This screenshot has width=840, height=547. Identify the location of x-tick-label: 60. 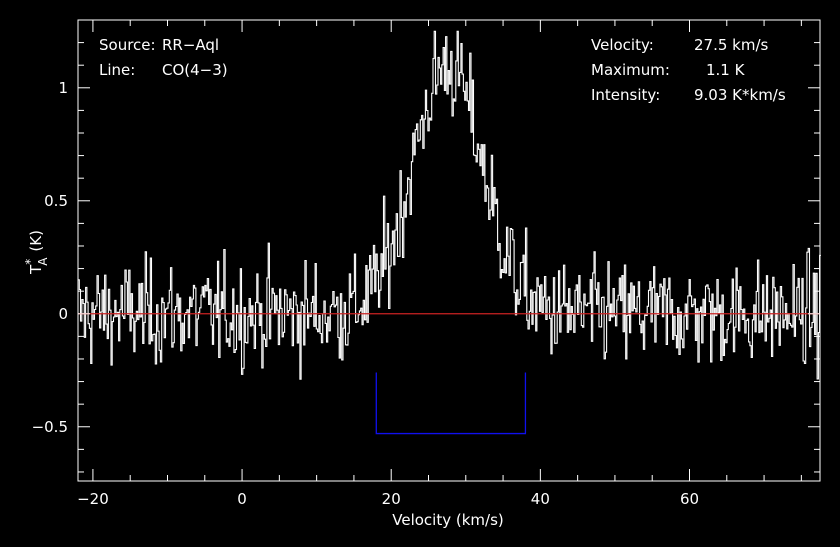
(689, 499).